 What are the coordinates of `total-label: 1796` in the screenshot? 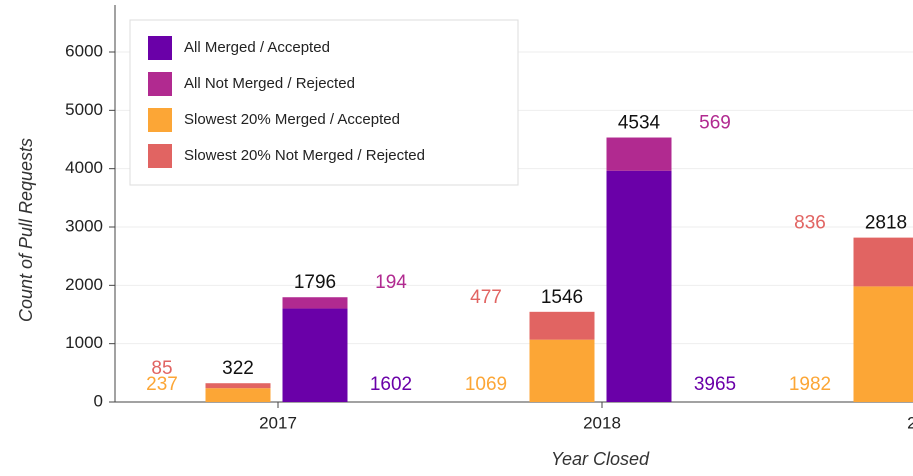 It's located at (315, 282).